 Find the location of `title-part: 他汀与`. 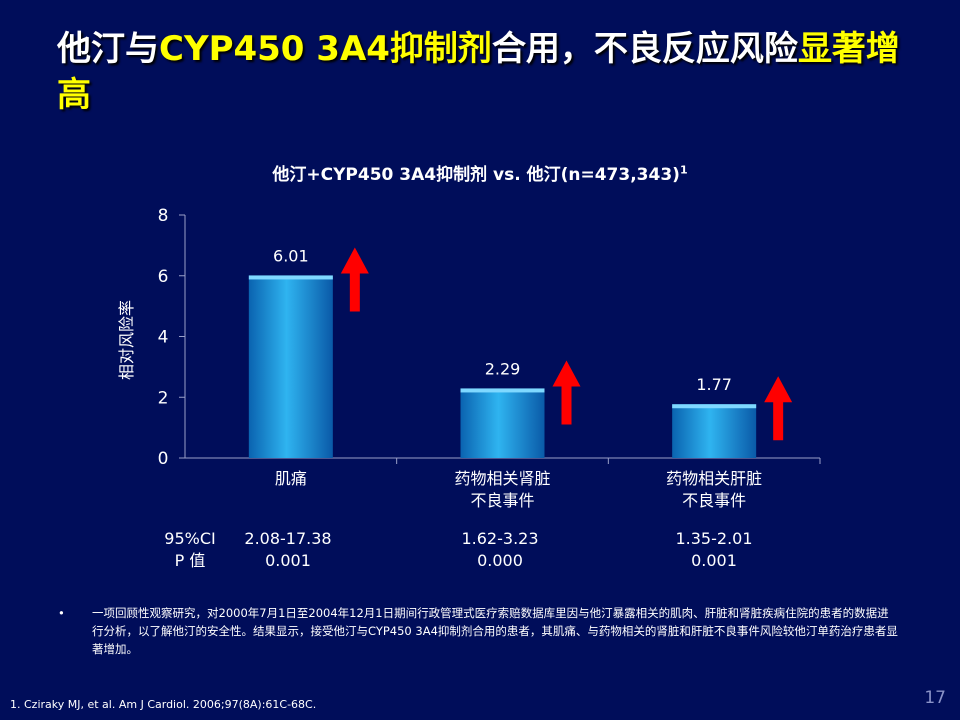

title-part: 他汀与 is located at coordinates (108, 49).